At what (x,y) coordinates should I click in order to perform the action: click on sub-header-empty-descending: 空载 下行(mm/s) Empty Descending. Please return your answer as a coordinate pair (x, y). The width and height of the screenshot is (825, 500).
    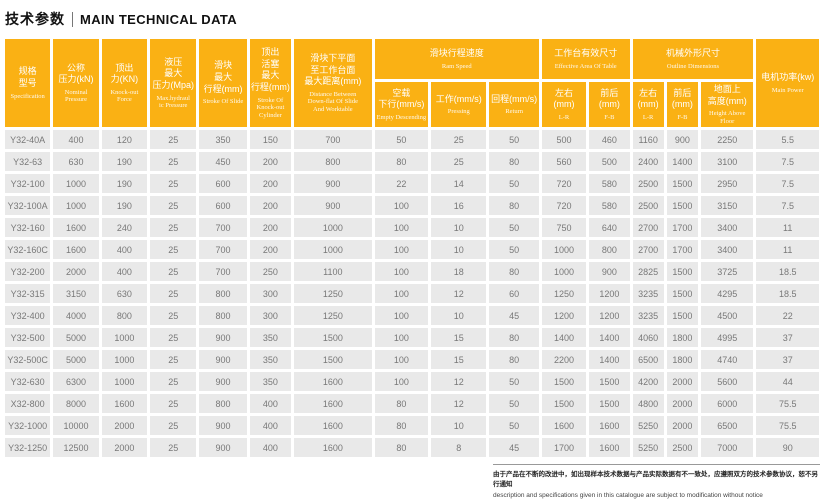
    Looking at the image, I should click on (401, 105).